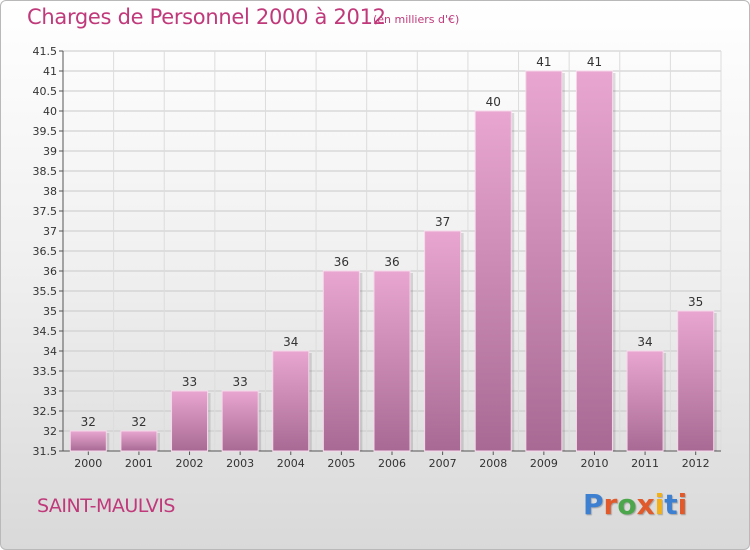 Image resolution: width=750 pixels, height=550 pixels. Describe the element at coordinates (45, 371) in the screenshot. I see `y-tick-label: 33.5` at that location.